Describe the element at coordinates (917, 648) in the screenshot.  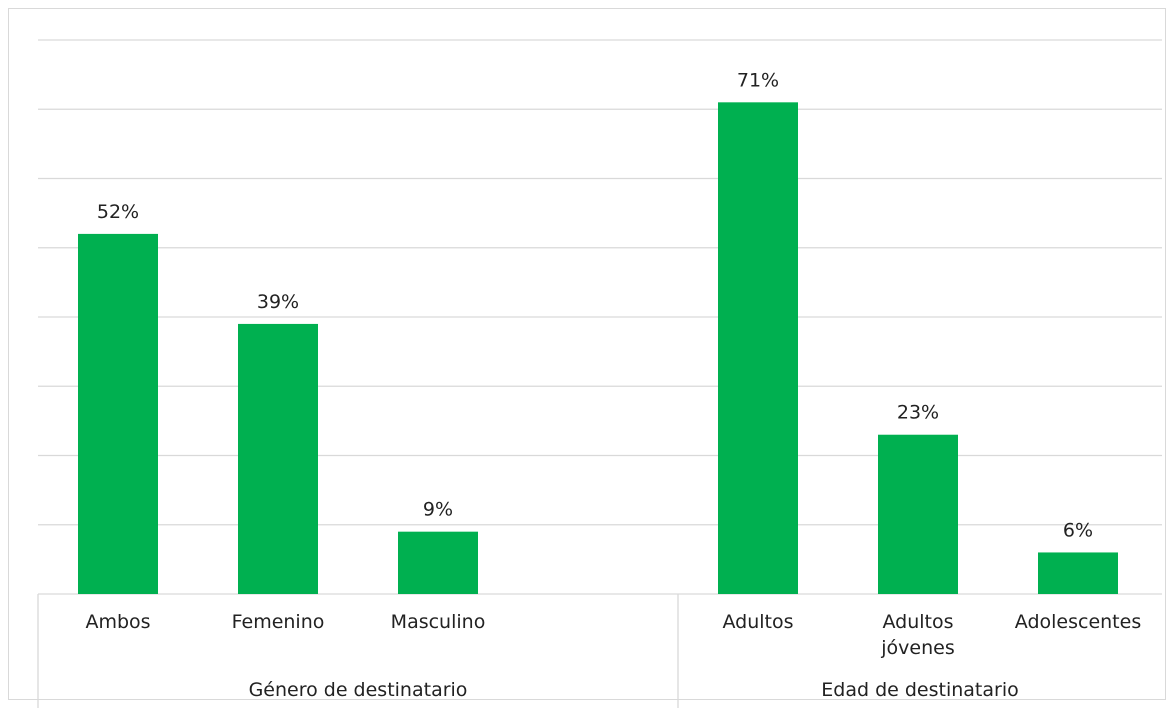
I see `category-label: jóvenes` at that location.